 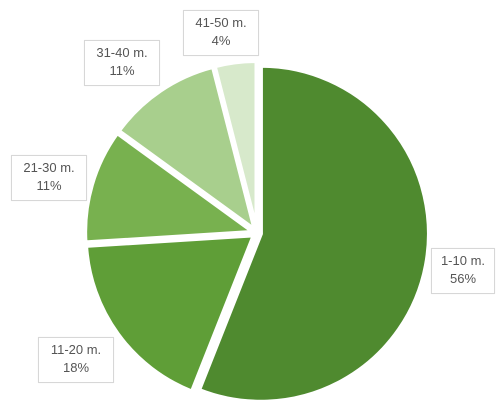 What do you see at coordinates (76, 367) in the screenshot?
I see `percent-label-11-20: 18%` at bounding box center [76, 367].